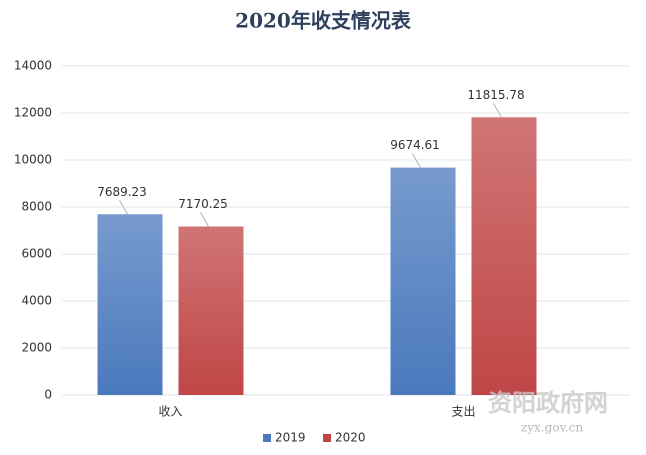 The height and width of the screenshot is (455, 646). Describe the element at coordinates (203, 204) in the screenshot. I see `data-label: 7170.25` at that location.